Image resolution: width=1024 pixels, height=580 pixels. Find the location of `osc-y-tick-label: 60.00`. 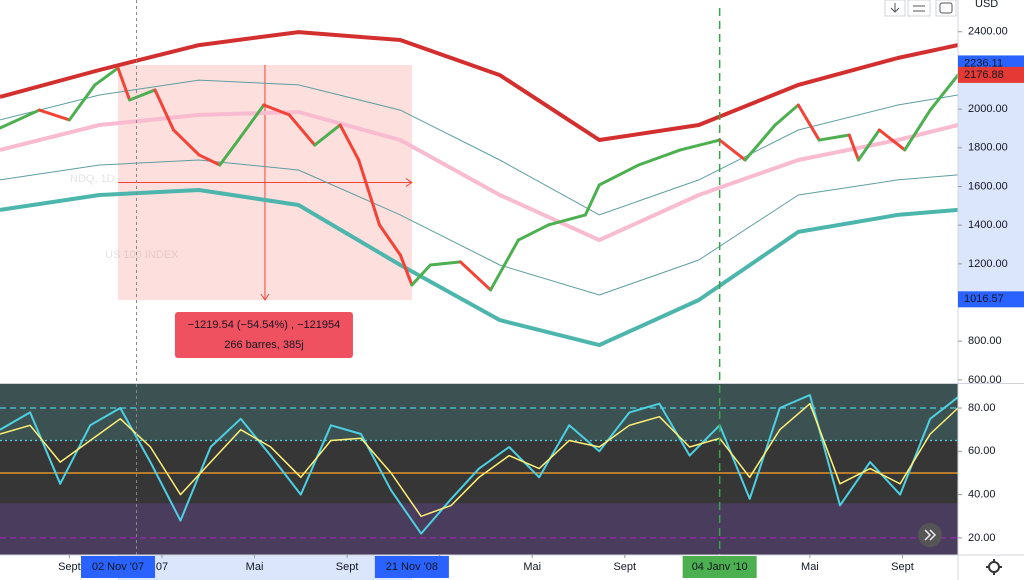

osc-y-tick-label: 60.00 is located at coordinates (982, 451).